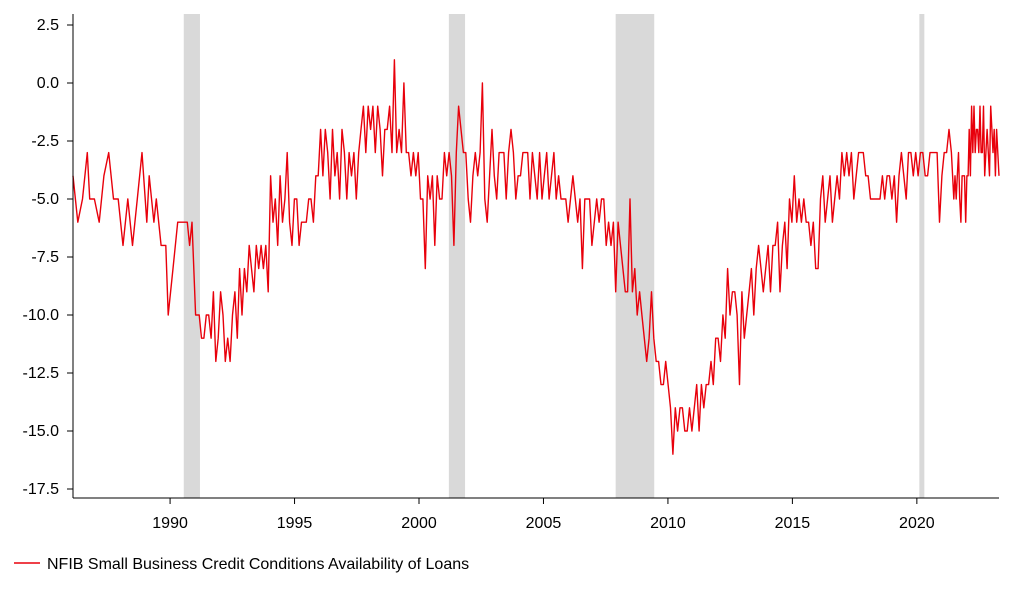  Describe the element at coordinates (419, 523) in the screenshot. I see `x-tick-label: 2000` at that location.